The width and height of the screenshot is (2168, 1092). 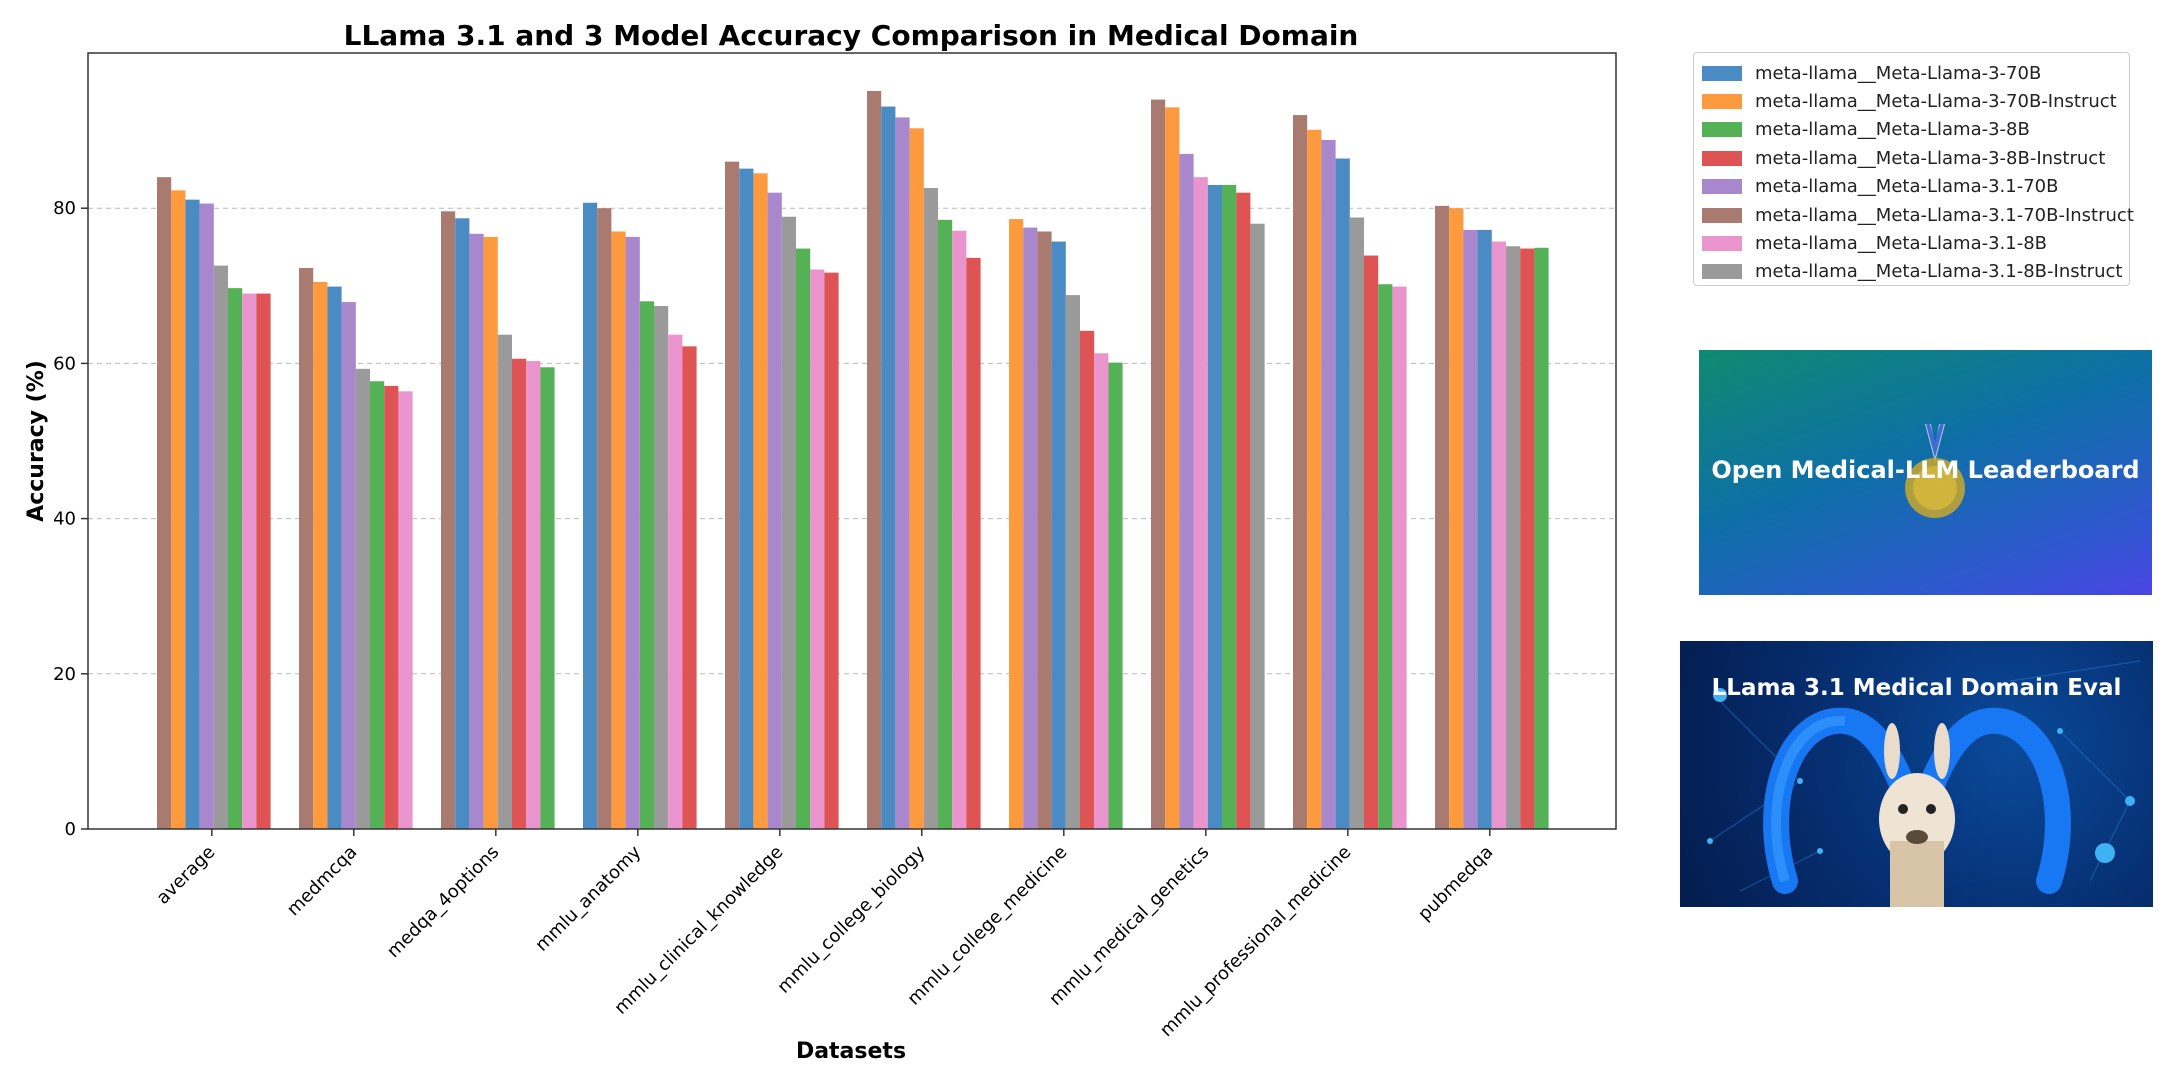 I want to click on llama-icon, so click(x=1917, y=815).